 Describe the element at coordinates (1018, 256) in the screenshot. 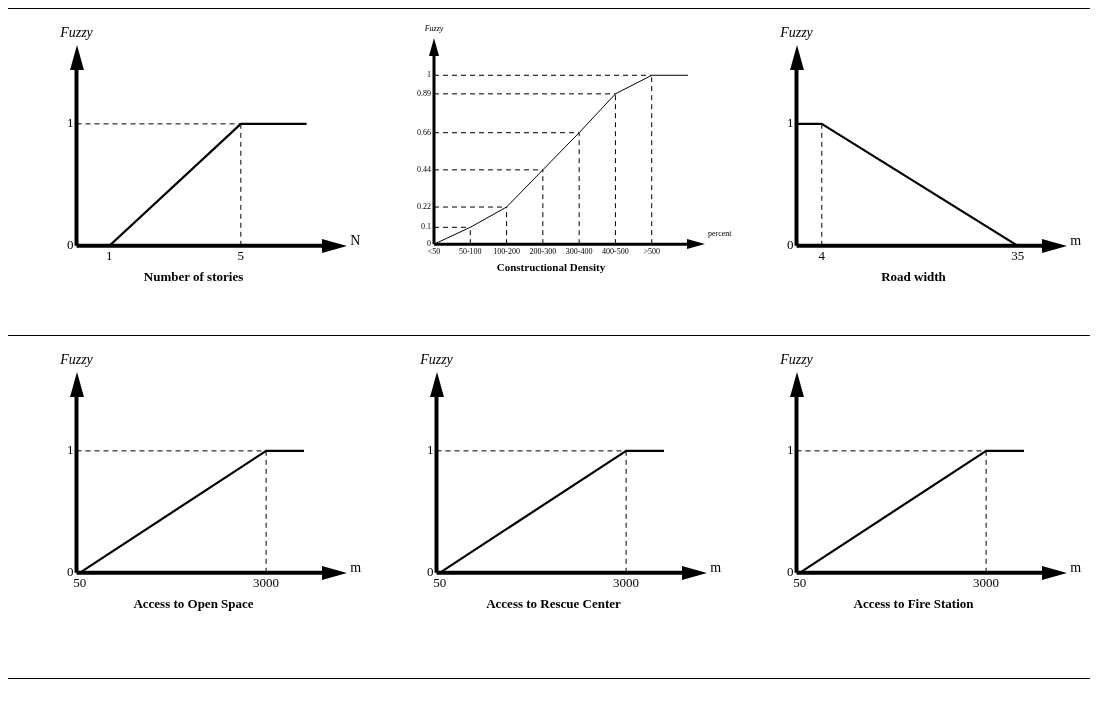

I see `x-tick-label: 35` at that location.